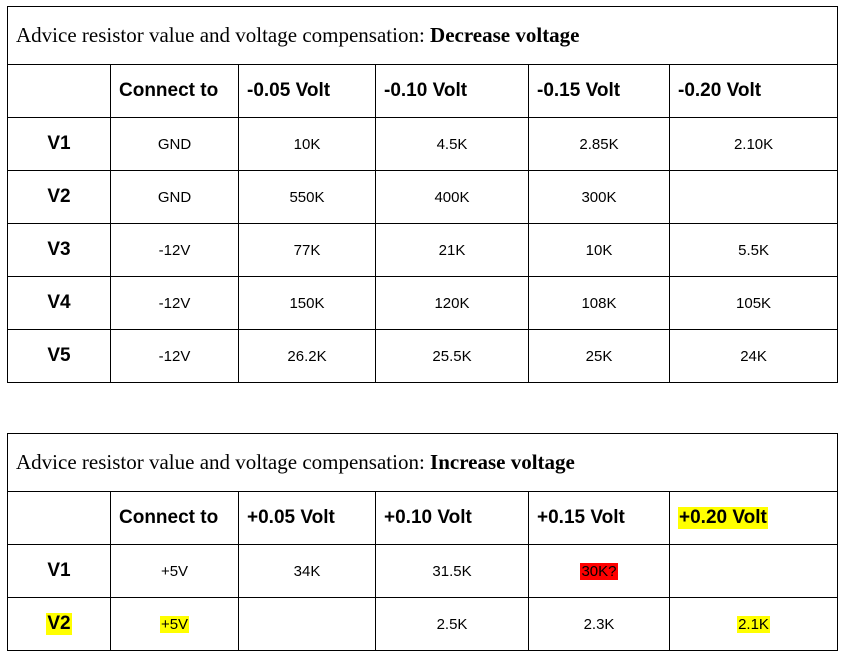 This screenshot has width=847, height=658. What do you see at coordinates (599, 518) in the screenshot?
I see `header-plus-015: +0.15 Volt` at bounding box center [599, 518].